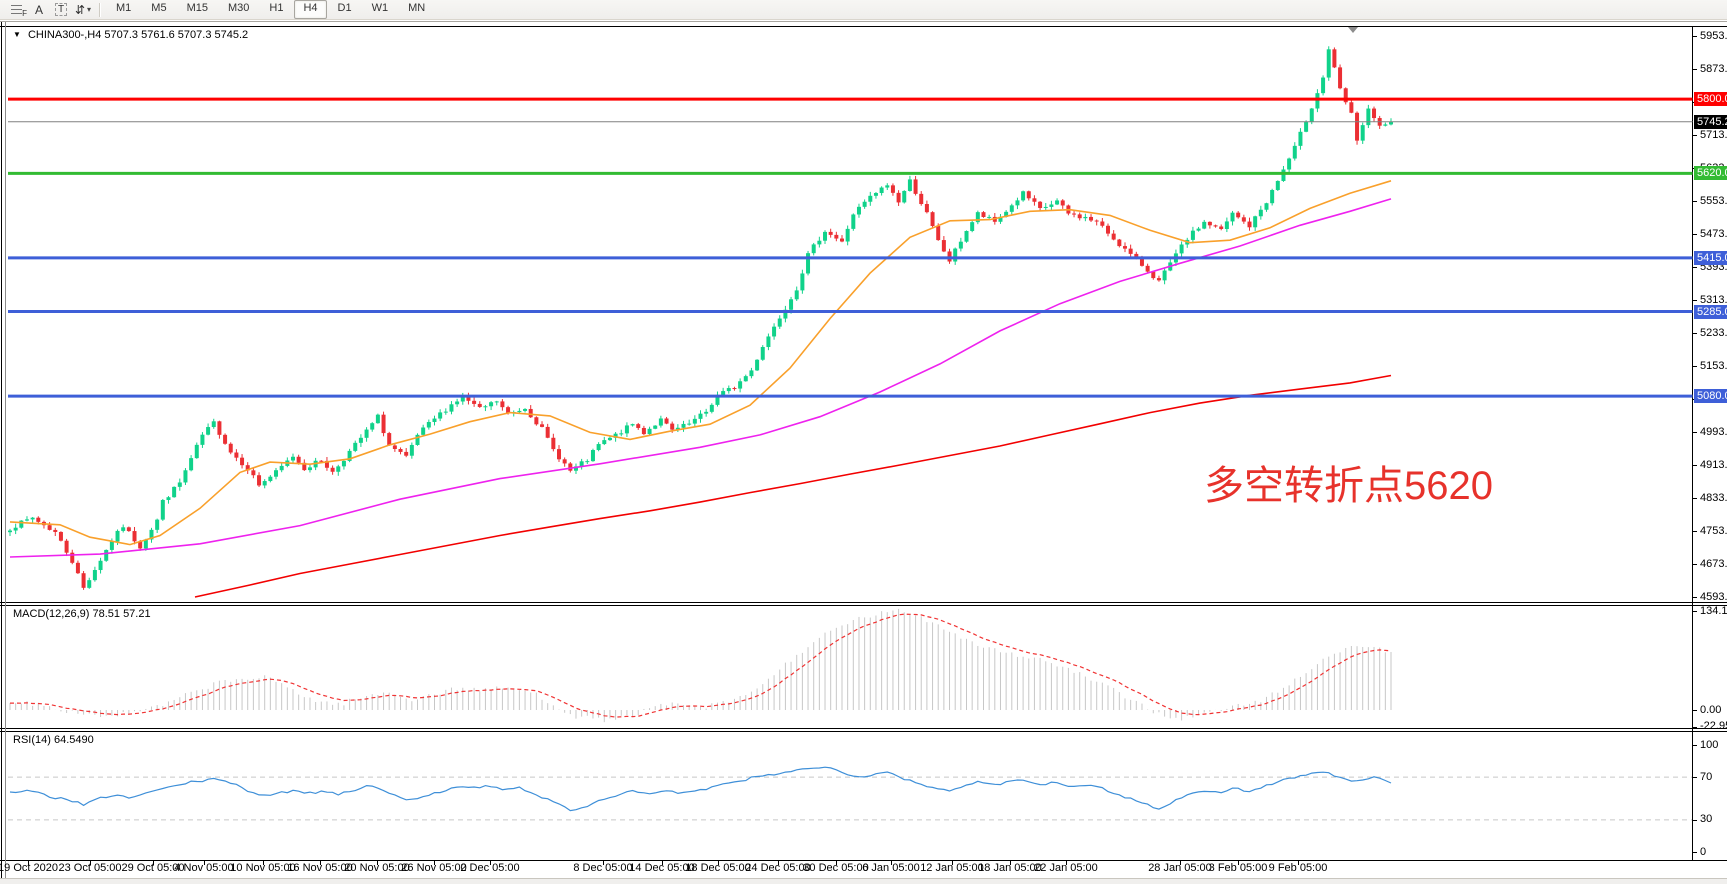 The height and width of the screenshot is (884, 1727). I want to click on price-tick-label: 5873.0, so click(1713, 68).